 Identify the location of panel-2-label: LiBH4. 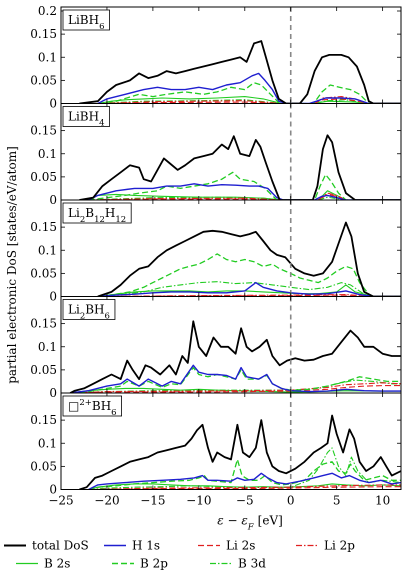
(86, 119).